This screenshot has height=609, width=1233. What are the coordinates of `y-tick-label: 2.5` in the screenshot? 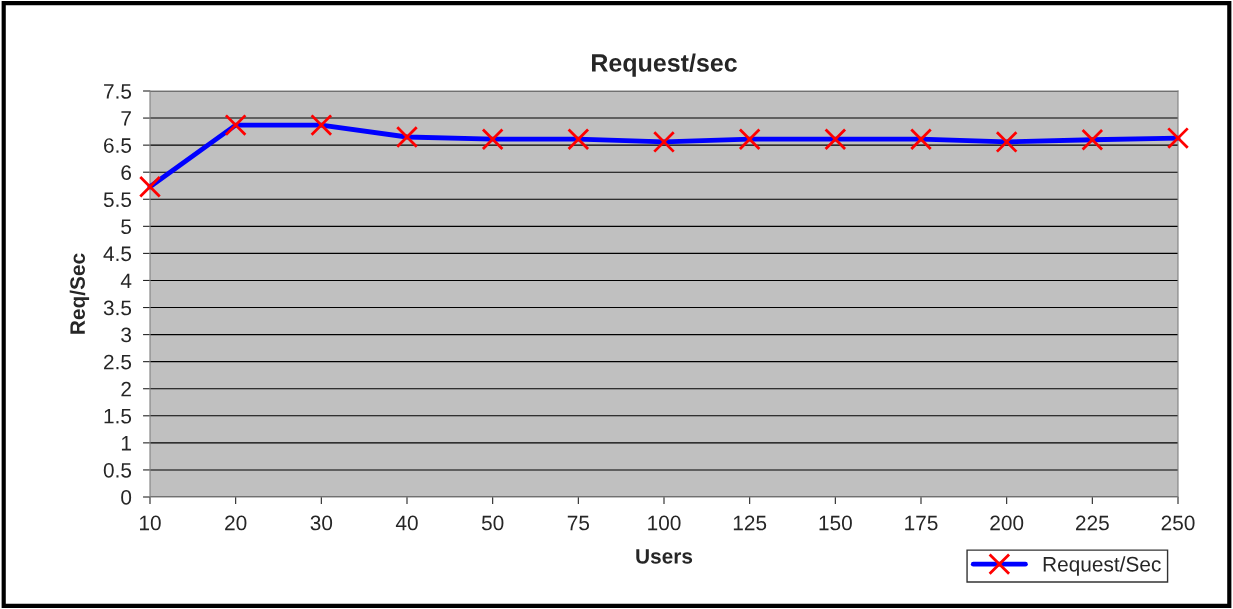 It's located at (118, 362).